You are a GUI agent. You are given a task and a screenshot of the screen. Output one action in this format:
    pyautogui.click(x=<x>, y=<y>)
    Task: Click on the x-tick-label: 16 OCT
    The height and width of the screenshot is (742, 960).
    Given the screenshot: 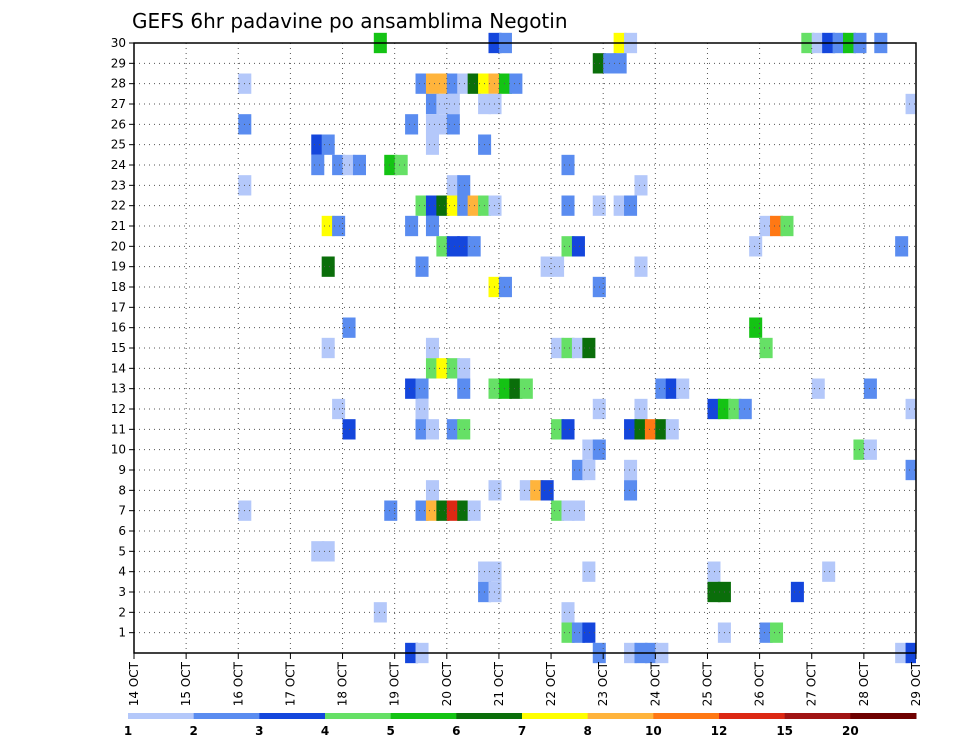 What is the action you would take?
    pyautogui.click(x=238, y=683)
    